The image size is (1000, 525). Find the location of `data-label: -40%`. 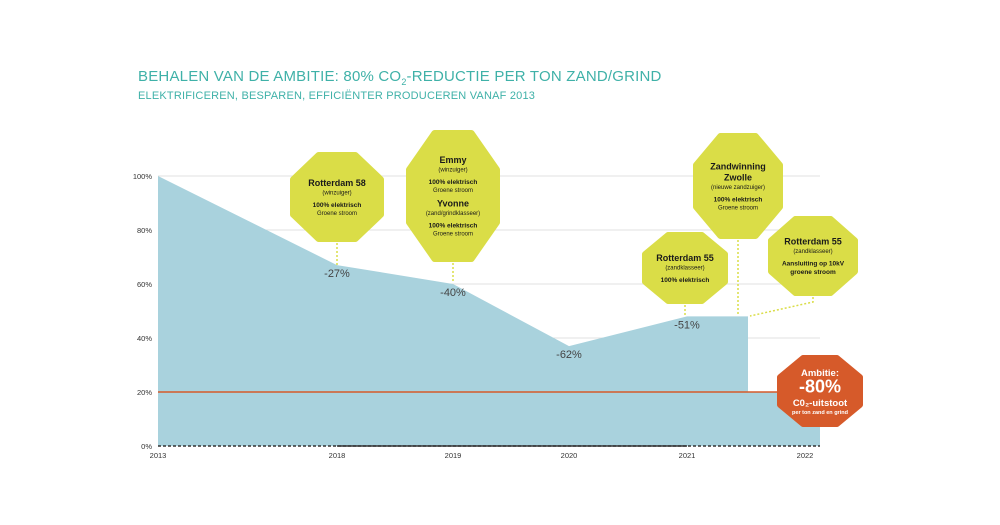

data-label: -40% is located at coordinates (453, 293).